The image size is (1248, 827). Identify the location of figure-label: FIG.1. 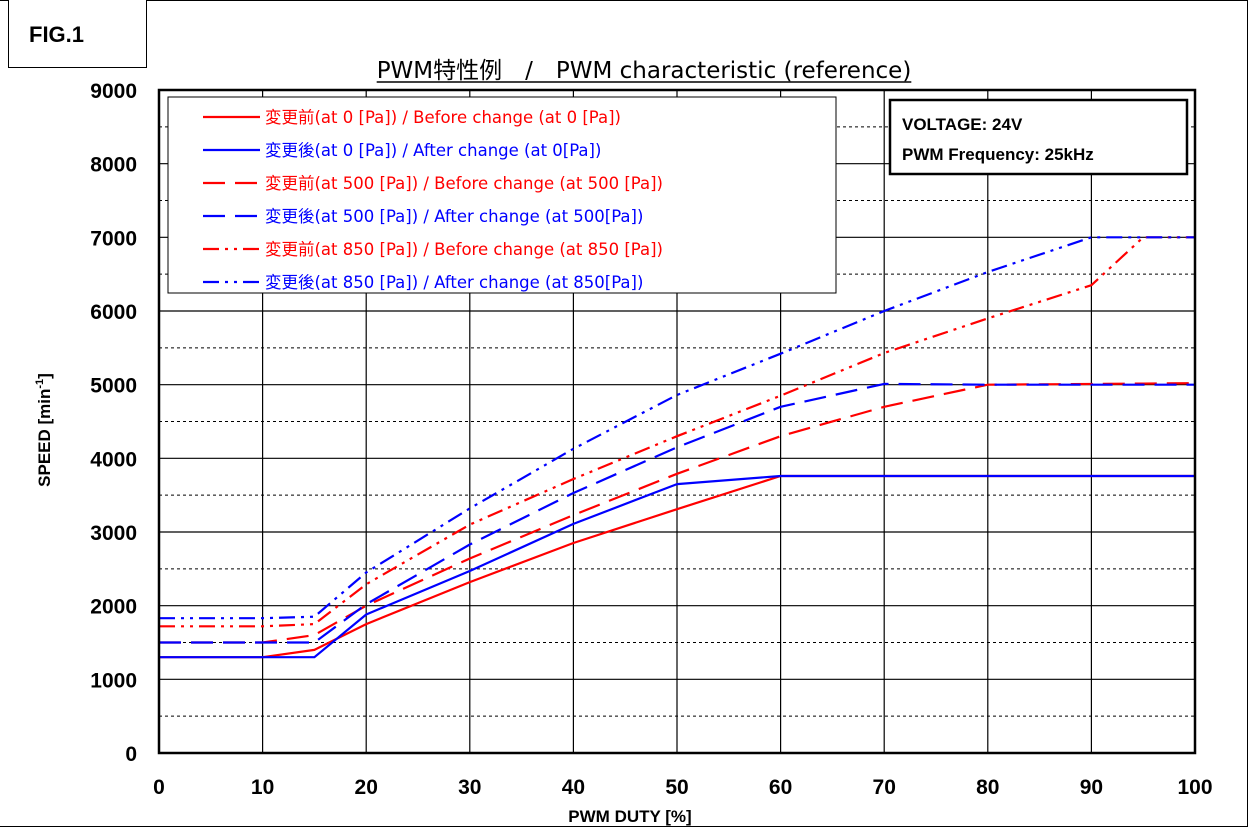
(57, 34).